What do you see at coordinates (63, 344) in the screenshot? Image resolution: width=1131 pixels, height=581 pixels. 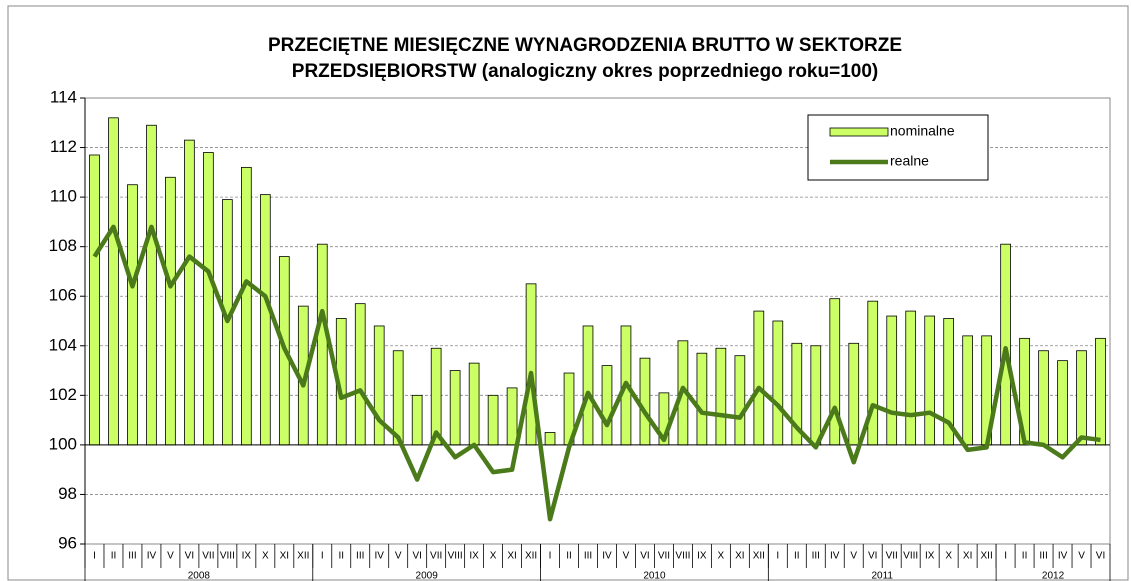 I see `y-tick-label: 104` at bounding box center [63, 344].